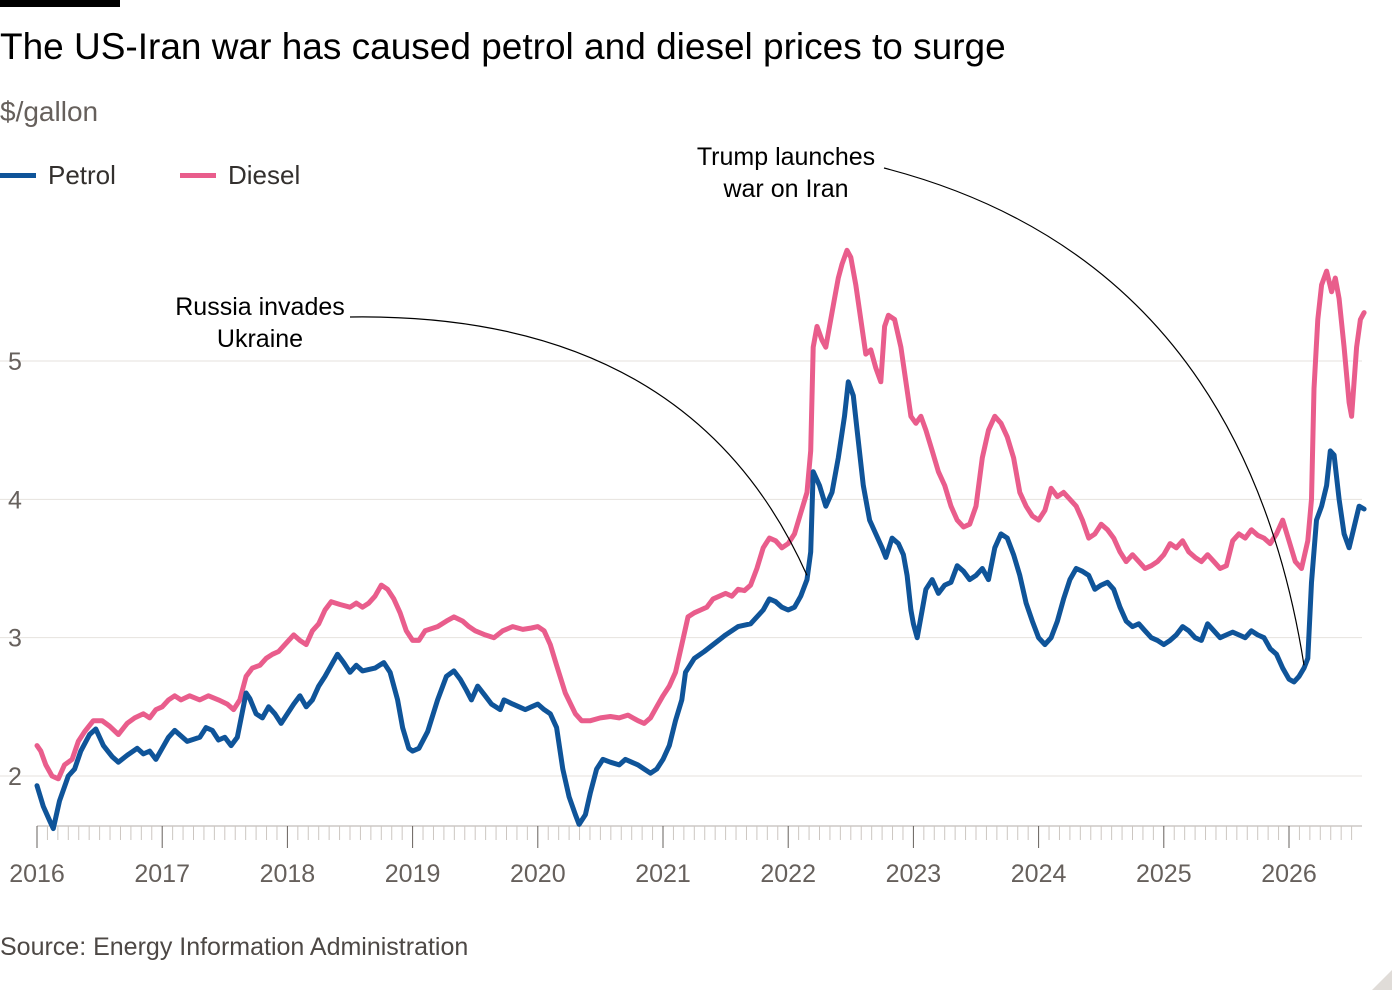 The width and height of the screenshot is (1400, 1000). Describe the element at coordinates (49, 111) in the screenshot. I see `chart-unit: $/gallon` at that location.